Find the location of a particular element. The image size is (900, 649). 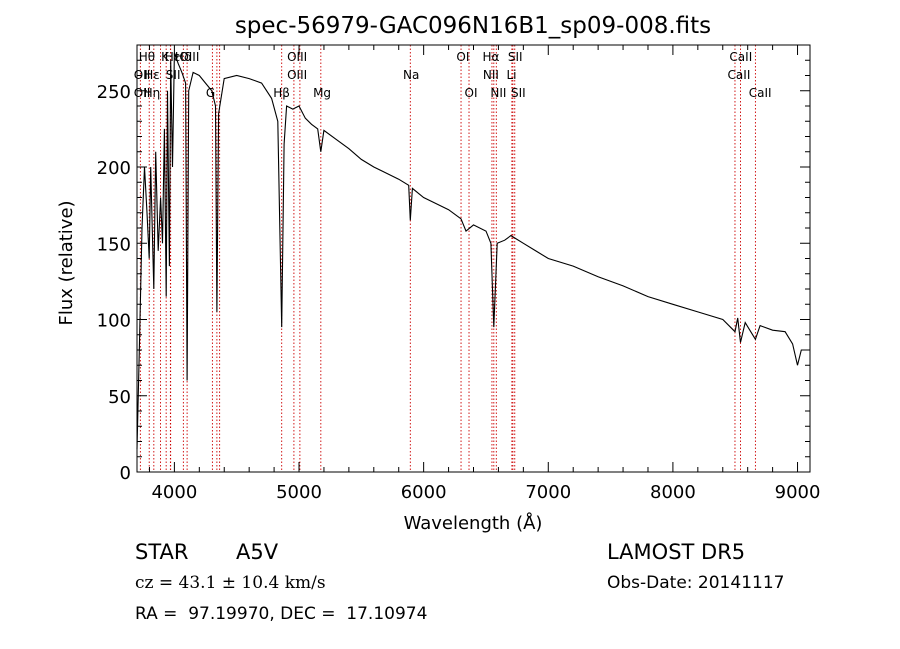

line-label-5: OIII is located at coordinates (297, 57).